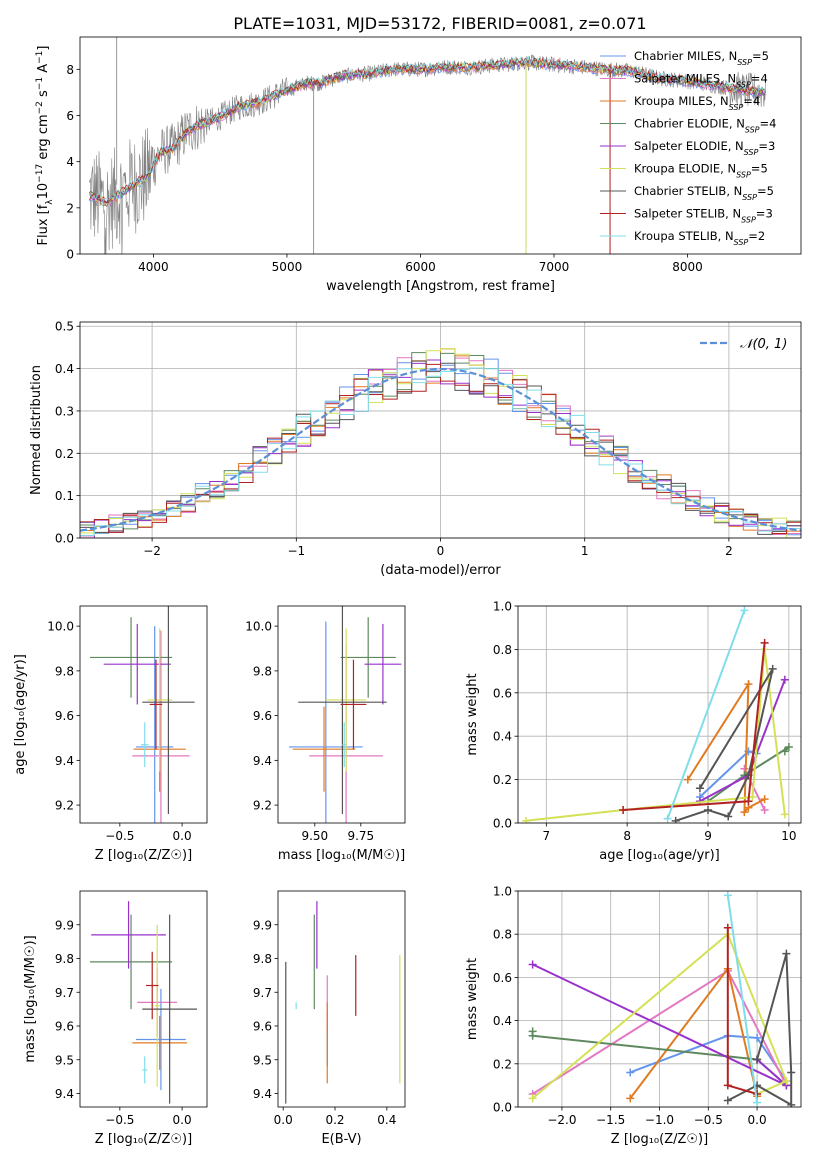  What do you see at coordinates (360, 836) in the screenshot?
I see `x-tick-label: 9.75` at bounding box center [360, 836].